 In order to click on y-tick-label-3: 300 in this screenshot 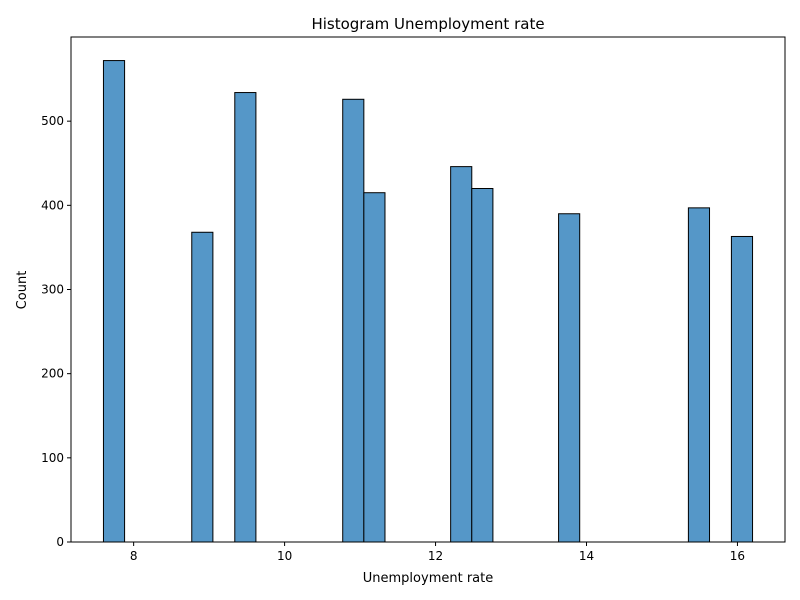, I will do `click(52, 290)`.